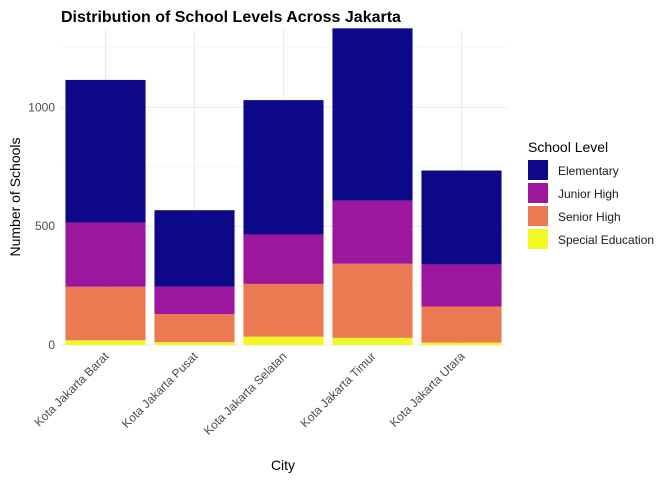 This screenshot has height=480, width=672. I want to click on x-tick-label: Kota Jakarta Utara, so click(427, 389).